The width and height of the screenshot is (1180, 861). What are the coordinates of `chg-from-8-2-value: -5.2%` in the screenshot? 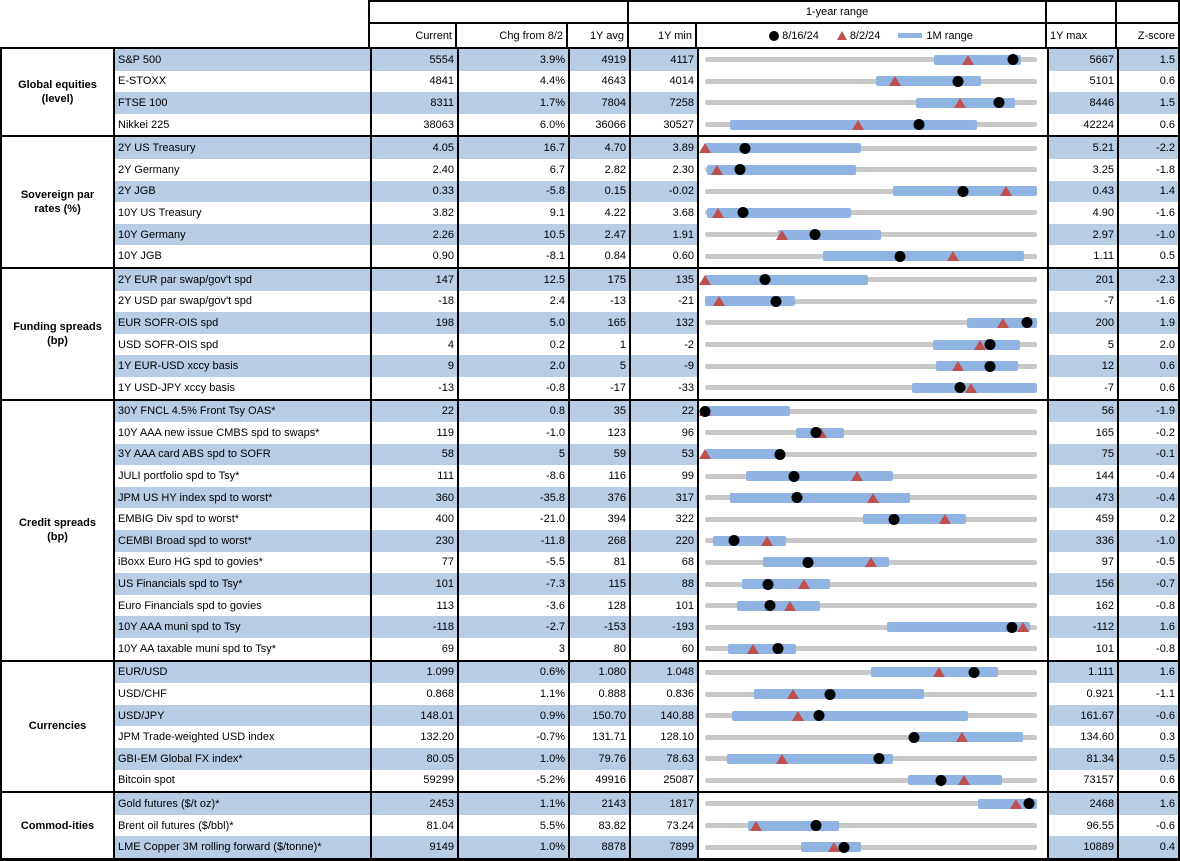 It's located at (512, 780).